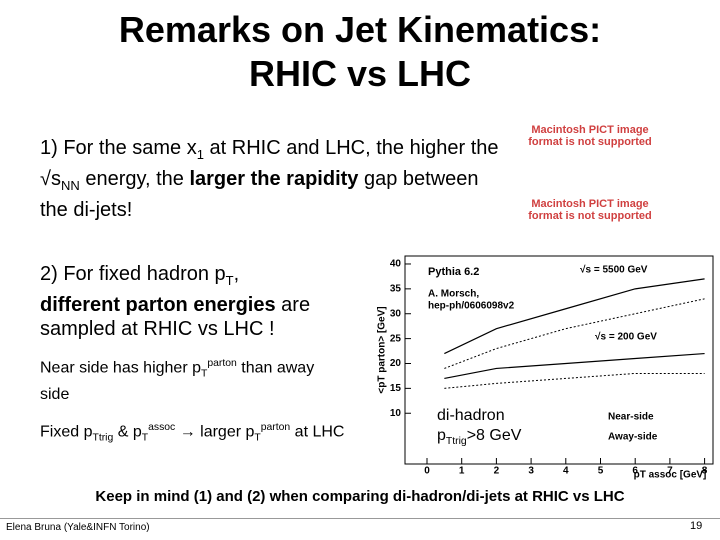 The width and height of the screenshot is (720, 540). Describe the element at coordinates (133, 274) in the screenshot. I see `text: 2) For fixed hadron p` at that location.